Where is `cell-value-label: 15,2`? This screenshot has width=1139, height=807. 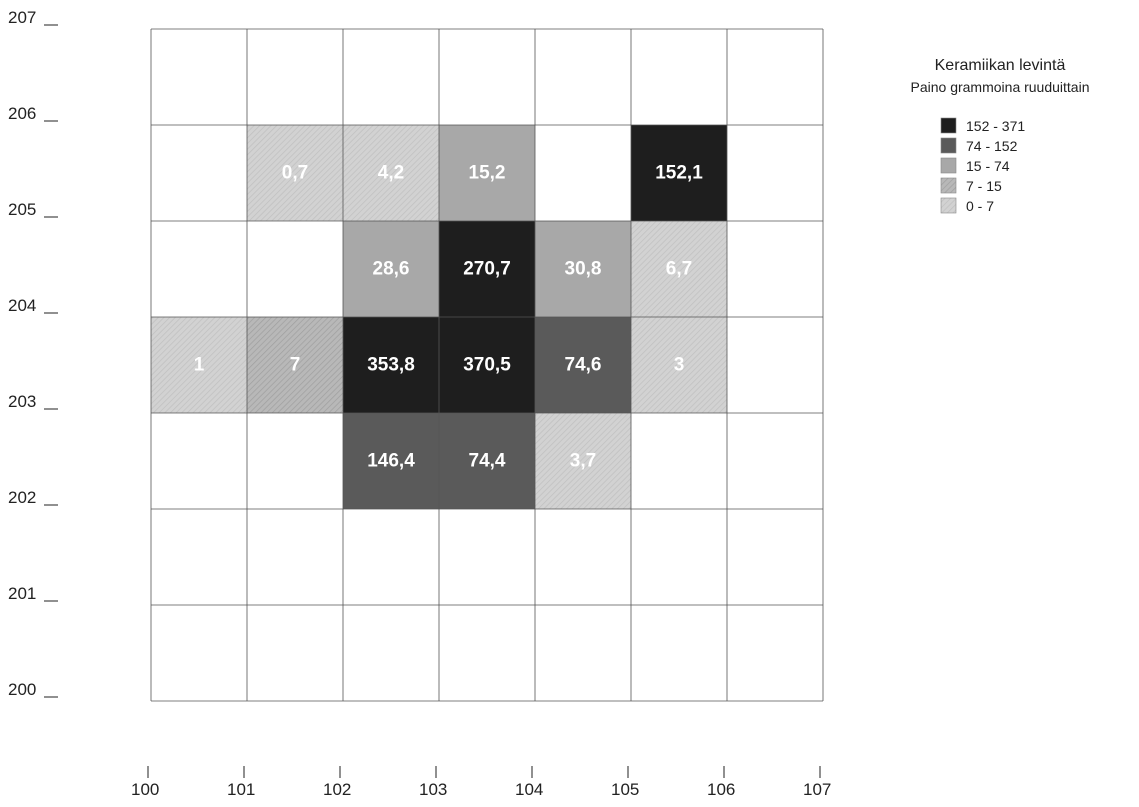 cell-value-label: 15,2 is located at coordinates (487, 173).